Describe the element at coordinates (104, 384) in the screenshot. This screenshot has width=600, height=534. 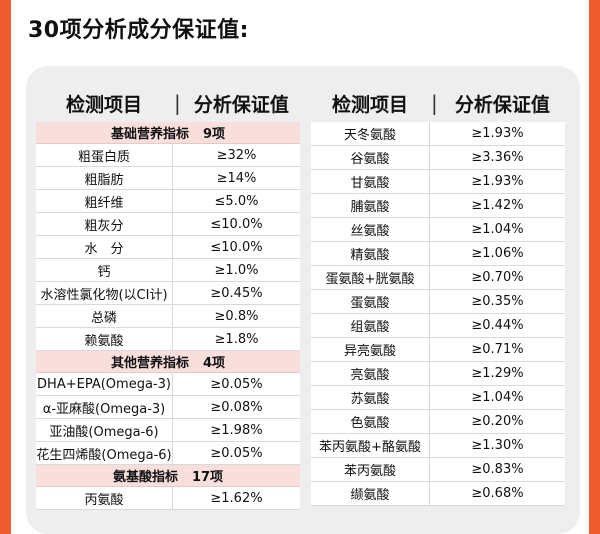
I see `item-name: DHA+EPA(Omega-3)` at that location.